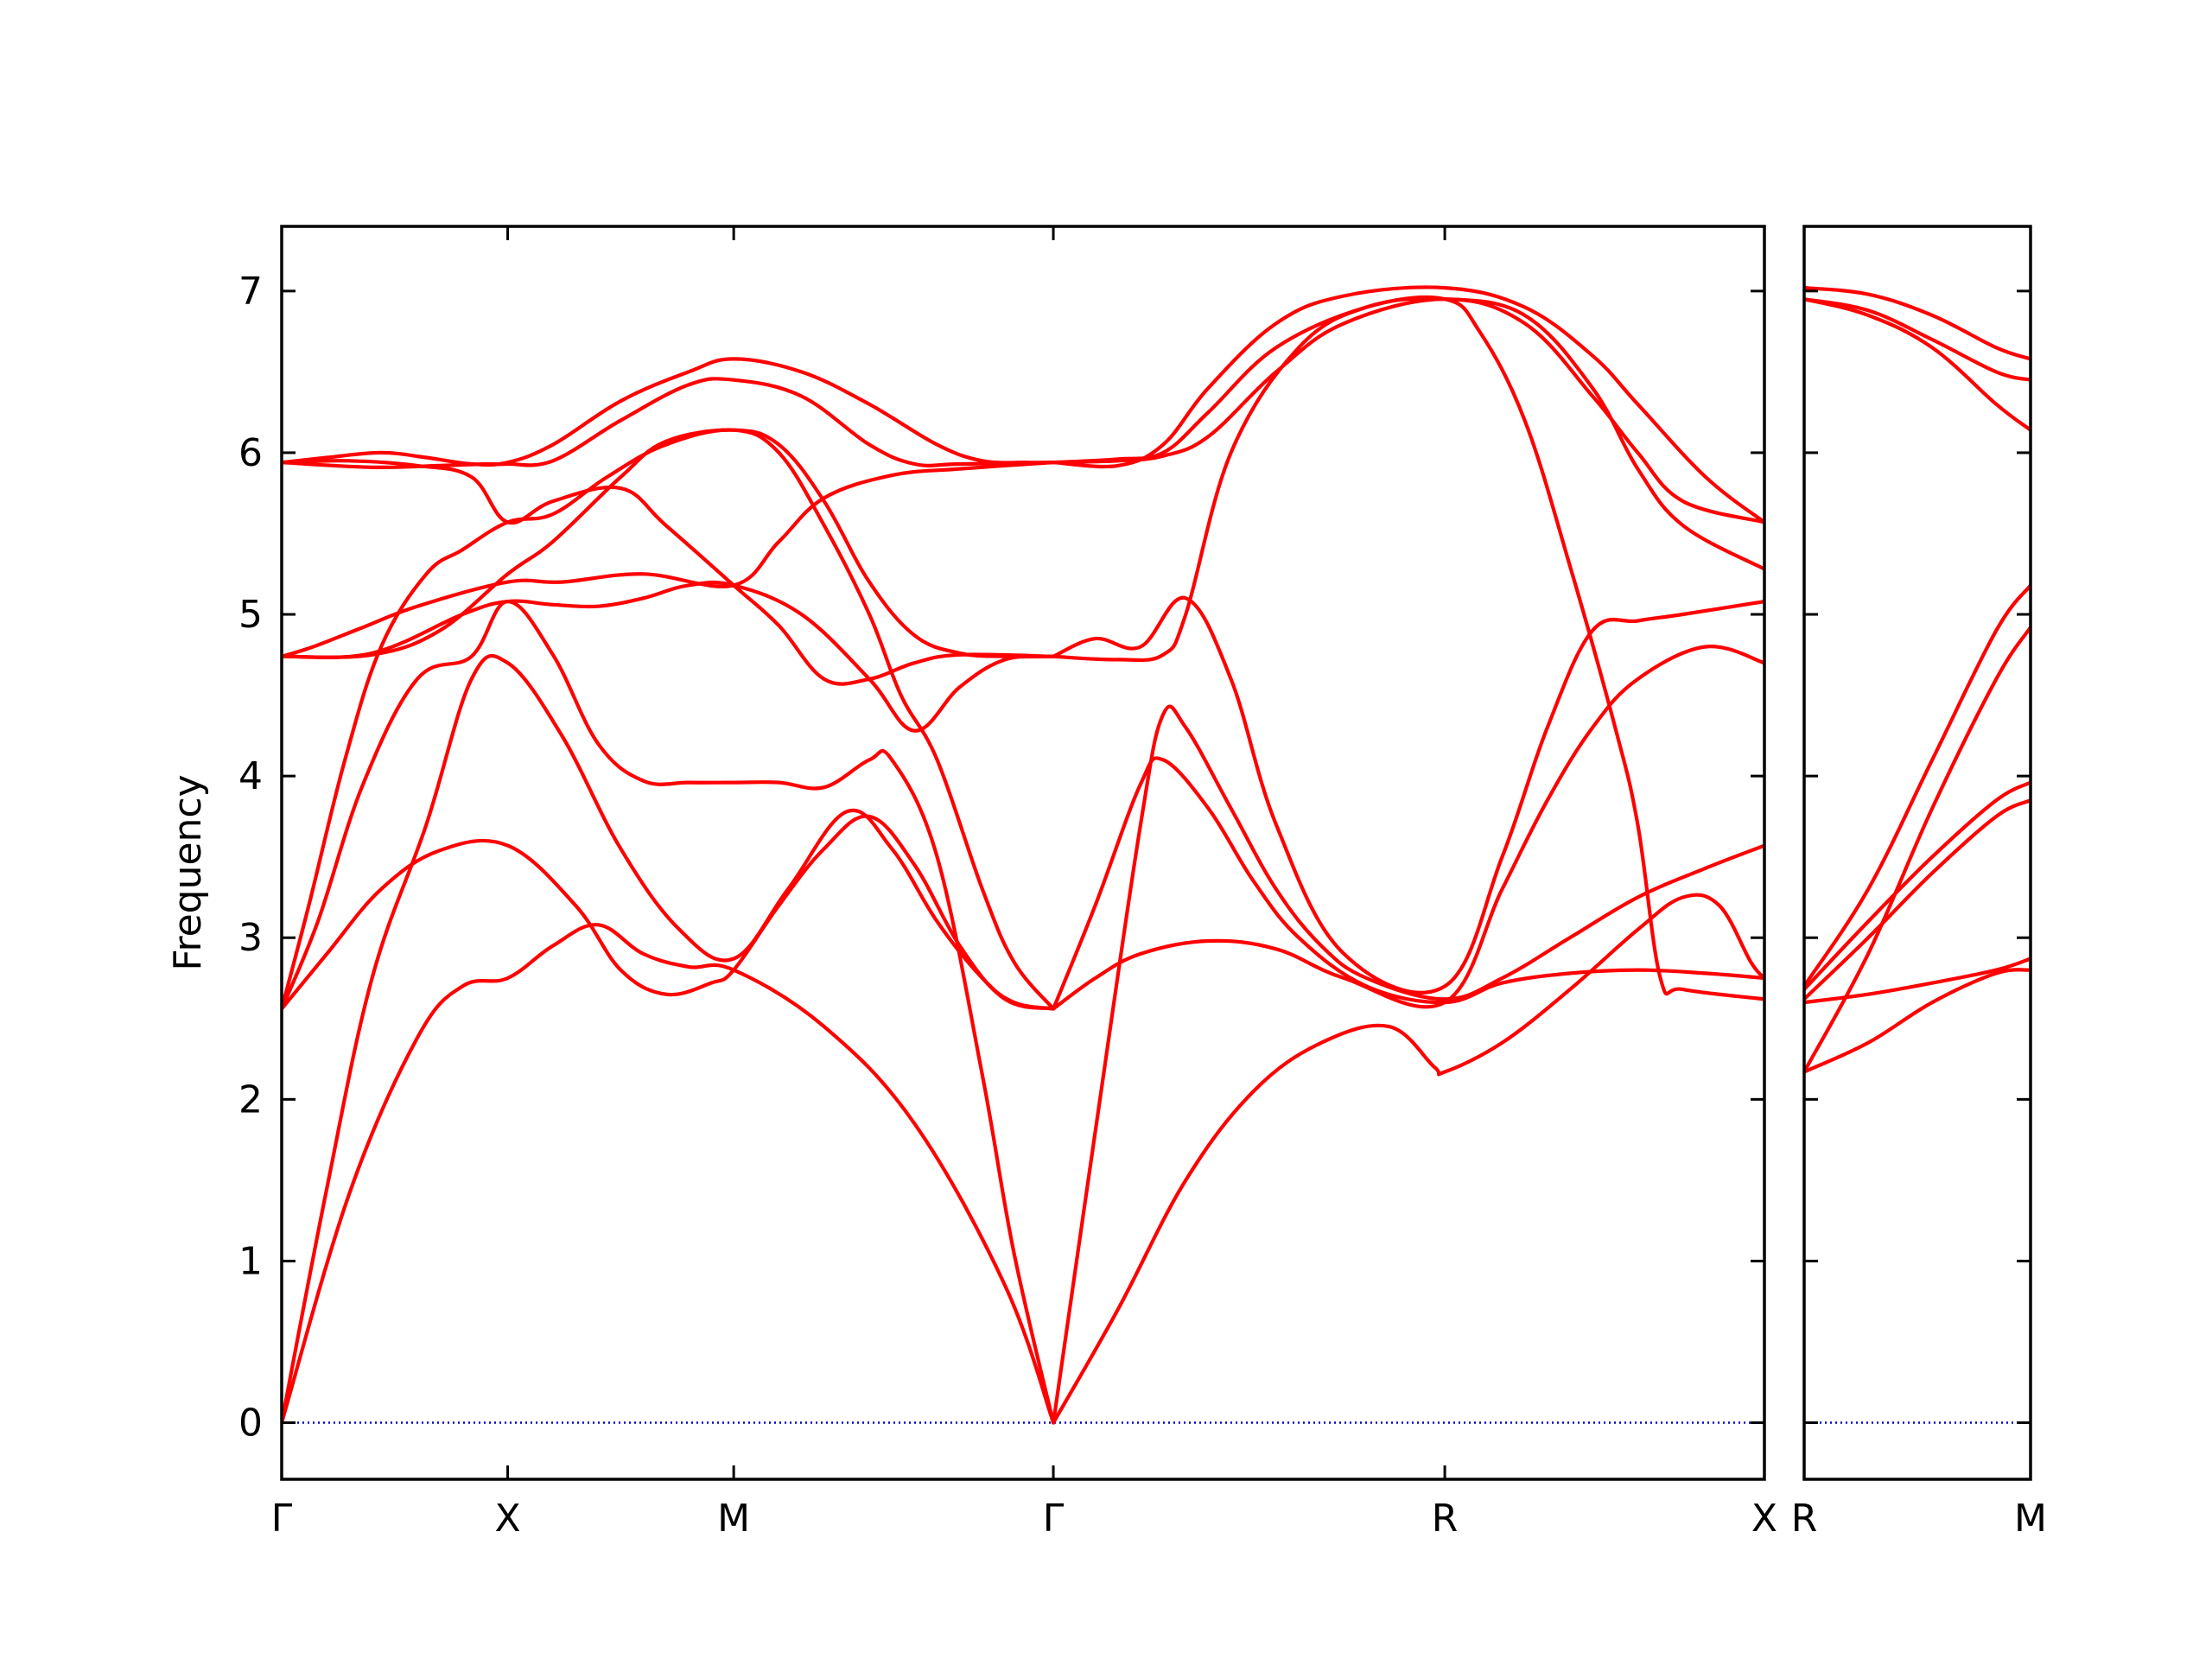 This screenshot has width=2212, height=1659. Describe the element at coordinates (250, 938) in the screenshot. I see `y-tick-label: 3` at that location.